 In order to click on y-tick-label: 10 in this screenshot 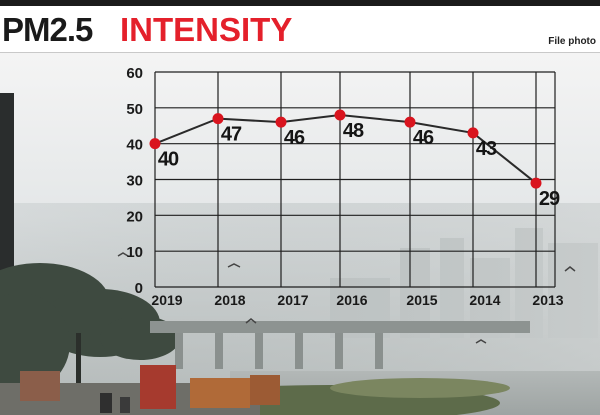, I will do `click(134, 252)`.